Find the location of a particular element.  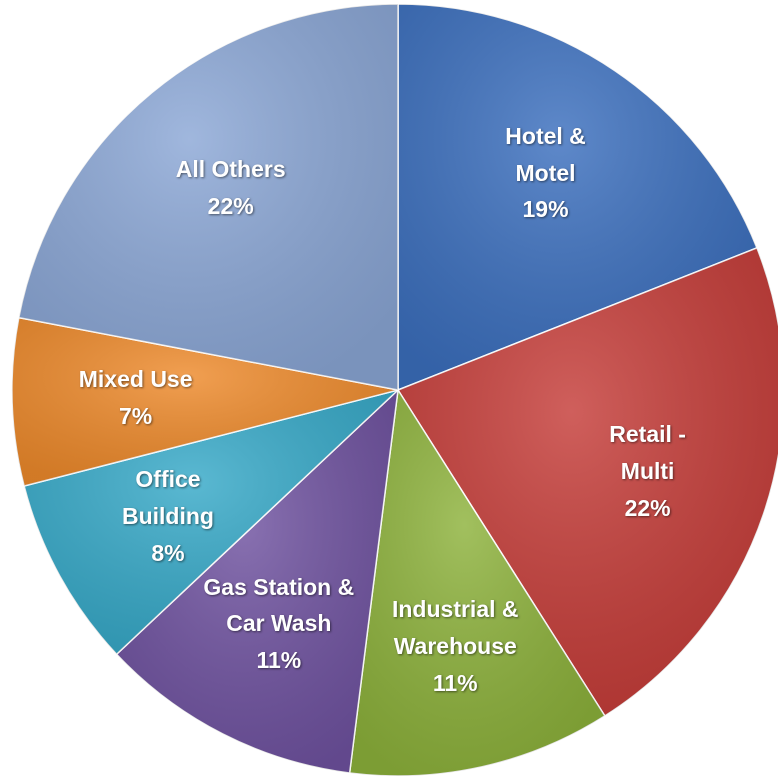

category-label: Mixed Use is located at coordinates (135, 379).